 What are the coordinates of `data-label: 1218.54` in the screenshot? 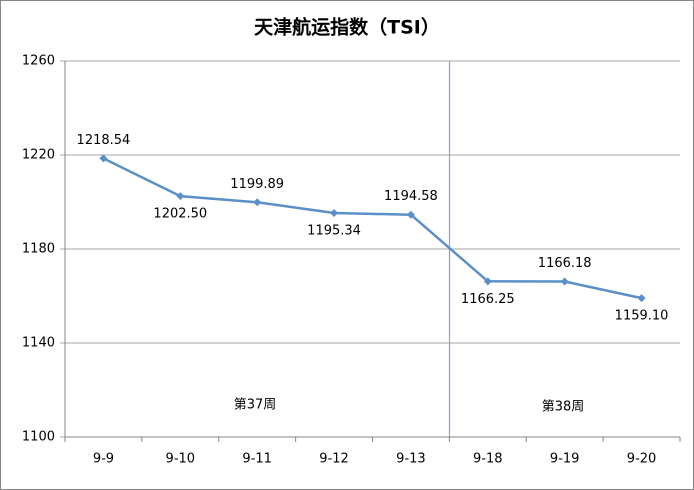 It's located at (104, 140).